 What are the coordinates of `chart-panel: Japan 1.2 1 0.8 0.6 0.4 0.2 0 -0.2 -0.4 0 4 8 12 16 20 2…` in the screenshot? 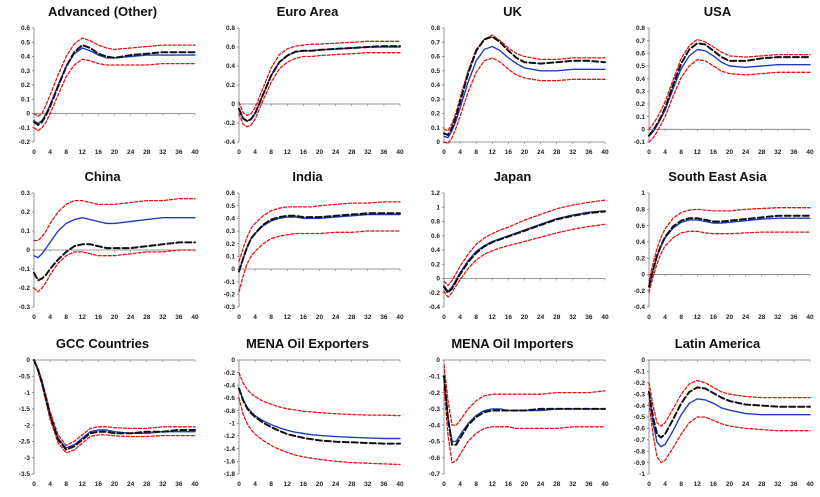 It's located at (512, 247).